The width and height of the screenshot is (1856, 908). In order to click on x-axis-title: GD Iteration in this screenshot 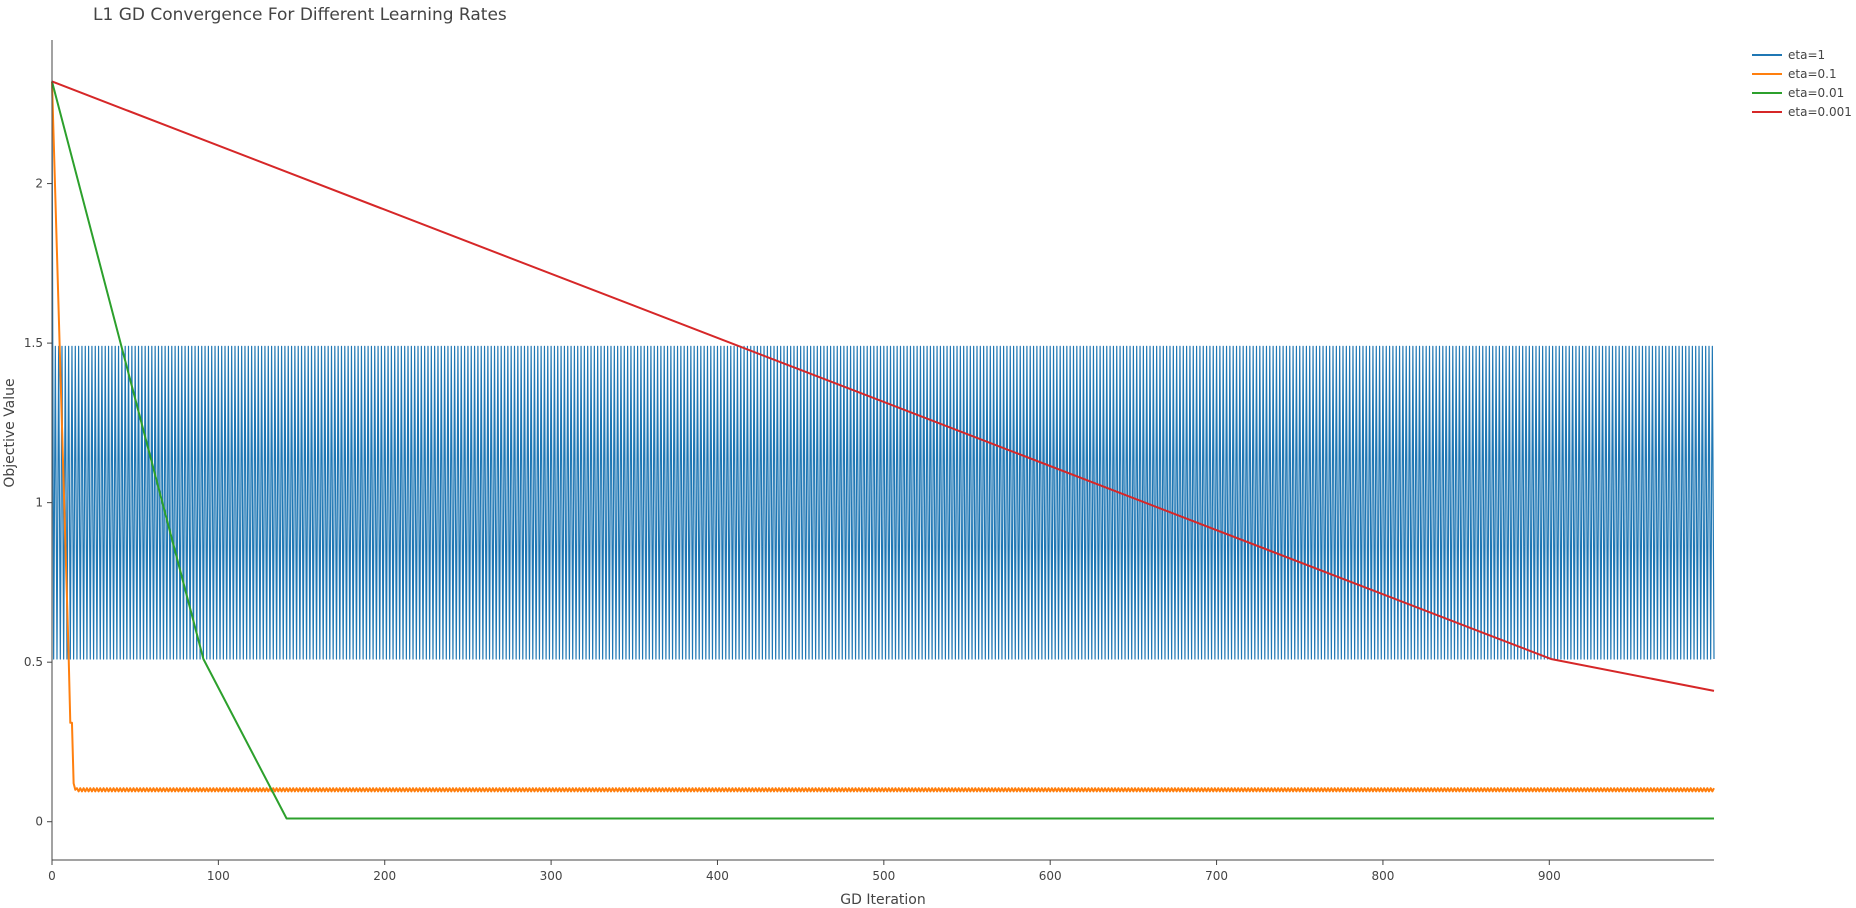, I will do `click(882, 900)`.